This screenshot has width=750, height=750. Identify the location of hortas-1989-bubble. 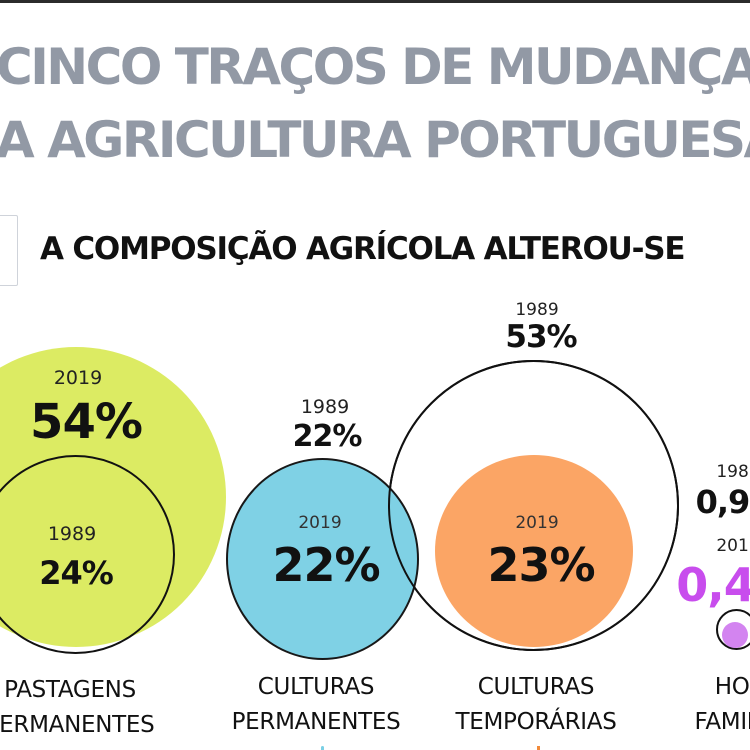
(733, 629).